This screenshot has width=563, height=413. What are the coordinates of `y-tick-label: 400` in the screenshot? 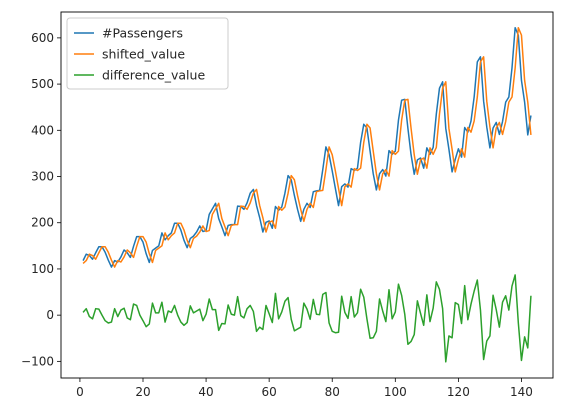 It's located at (42, 130).